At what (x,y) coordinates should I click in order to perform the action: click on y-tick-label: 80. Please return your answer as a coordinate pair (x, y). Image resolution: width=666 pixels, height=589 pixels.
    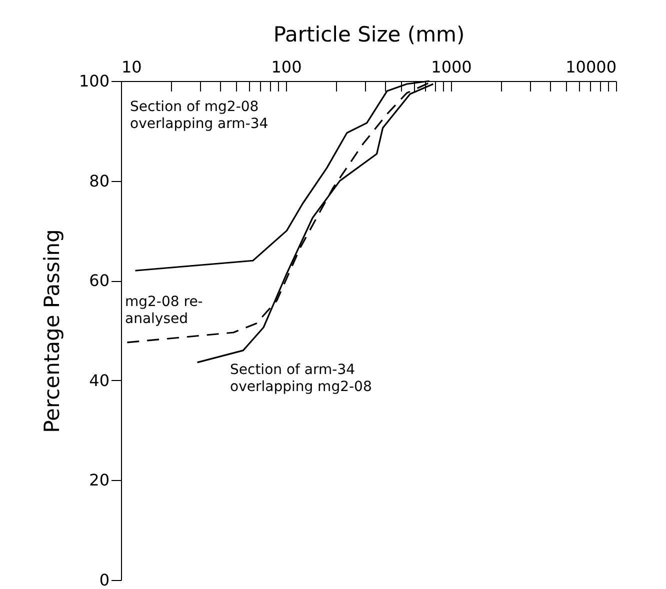
    Looking at the image, I should click on (99, 180).